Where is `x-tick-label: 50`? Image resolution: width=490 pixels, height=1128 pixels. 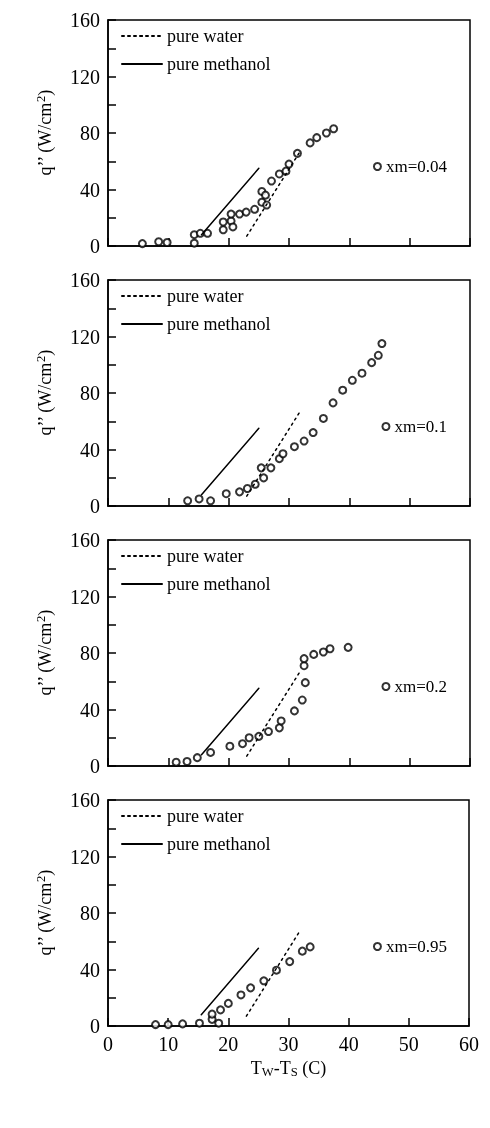
x-tick-label: 50 is located at coordinates (408, 1044).